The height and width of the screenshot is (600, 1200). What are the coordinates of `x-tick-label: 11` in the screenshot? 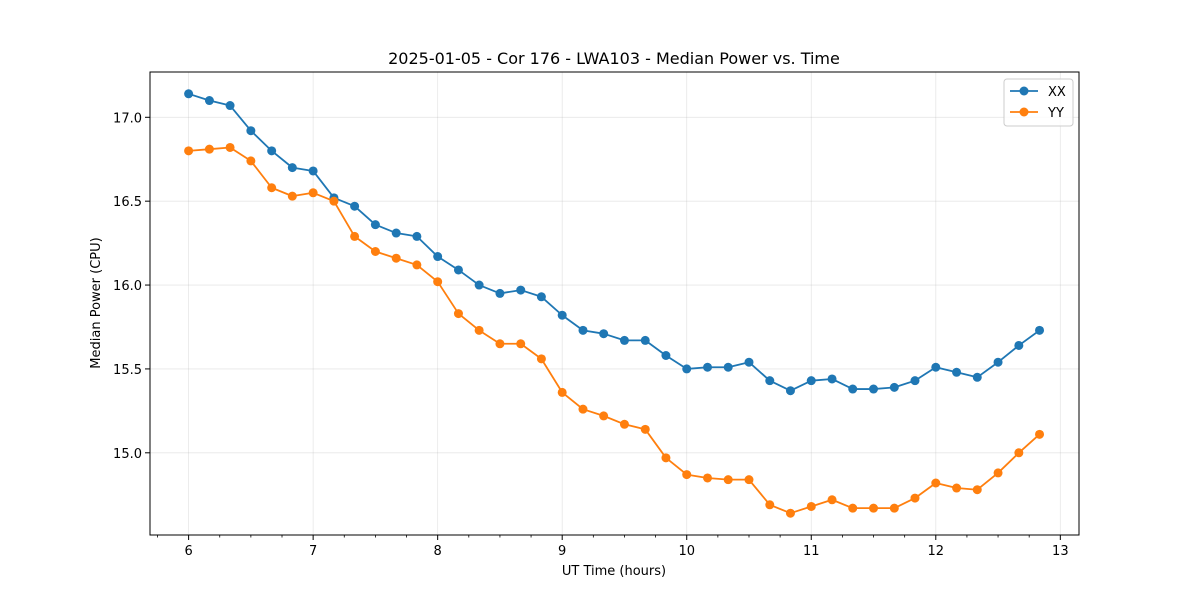 It's located at (811, 551).